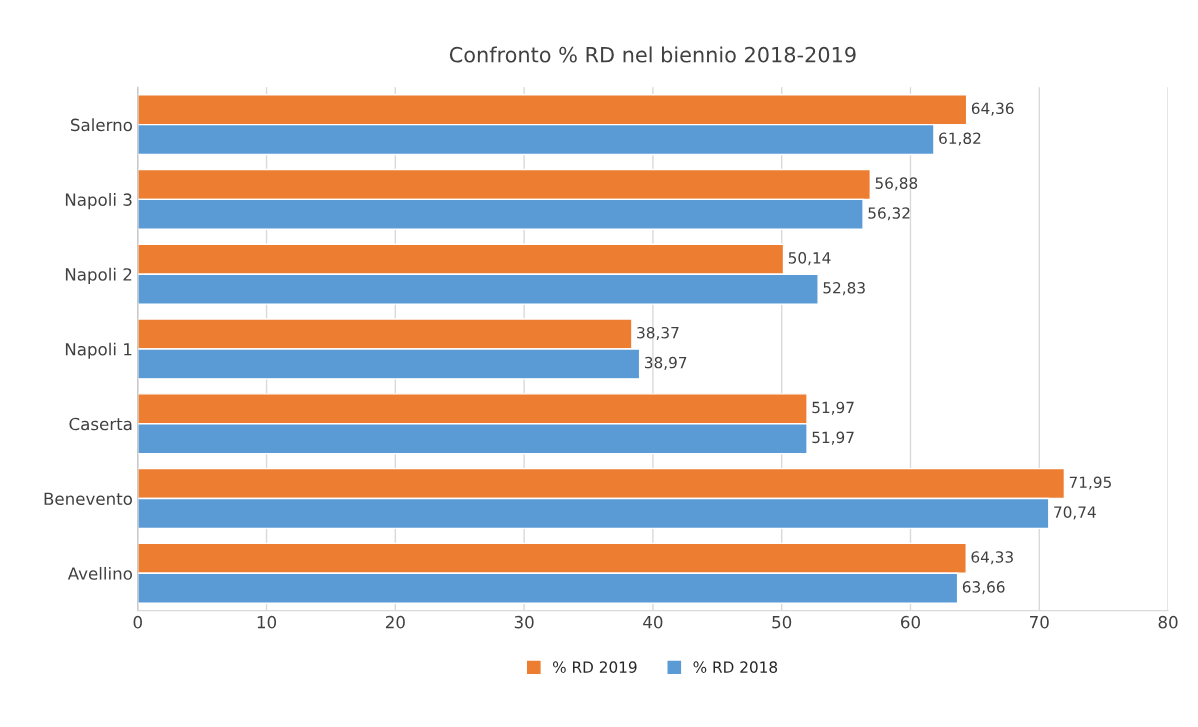  Describe the element at coordinates (524, 622) in the screenshot. I see `x-tick-label: 30` at that location.